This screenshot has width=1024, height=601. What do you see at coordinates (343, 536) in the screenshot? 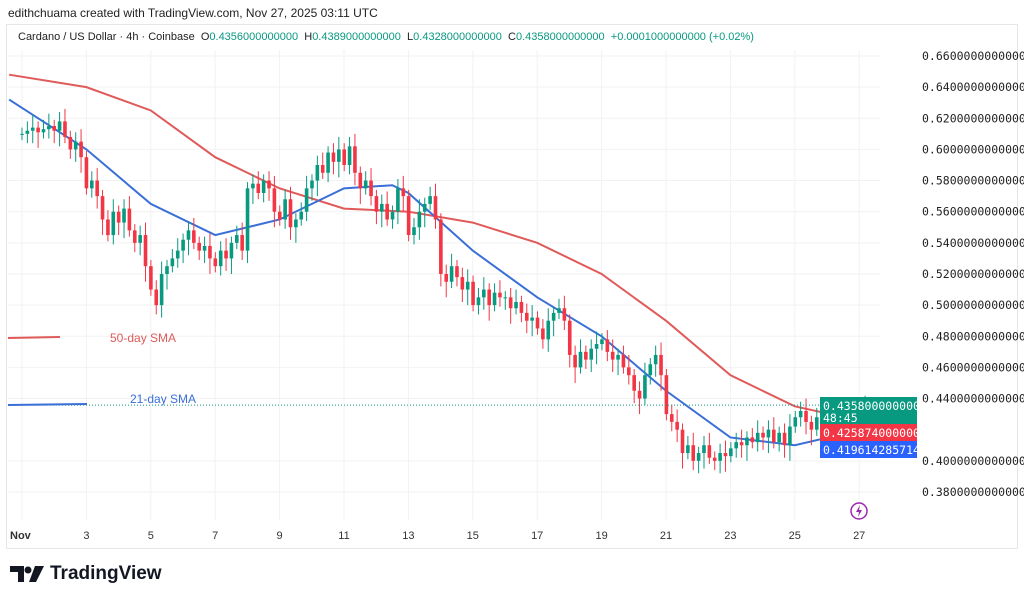
I see `x-tick-label: 11` at bounding box center [343, 536].